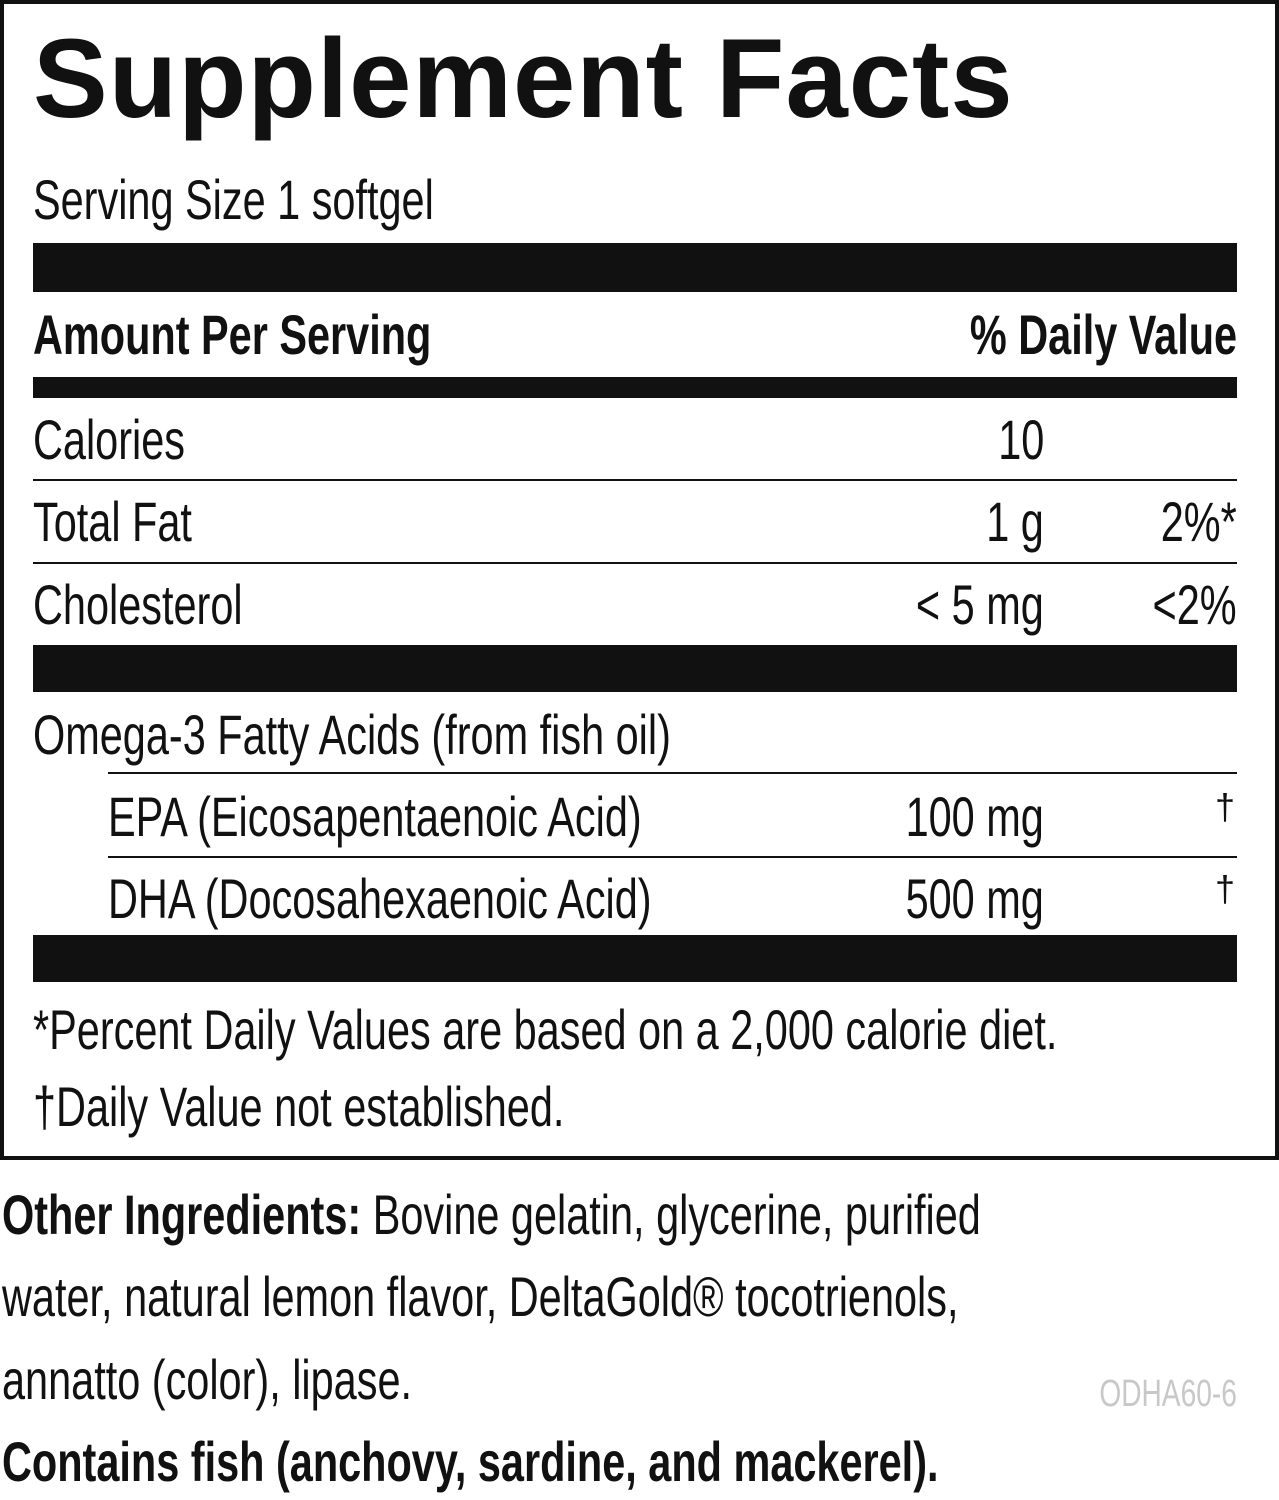 The image size is (1279, 1500). Describe the element at coordinates (112, 521) in the screenshot. I see `row-name: Total Fat` at that location.